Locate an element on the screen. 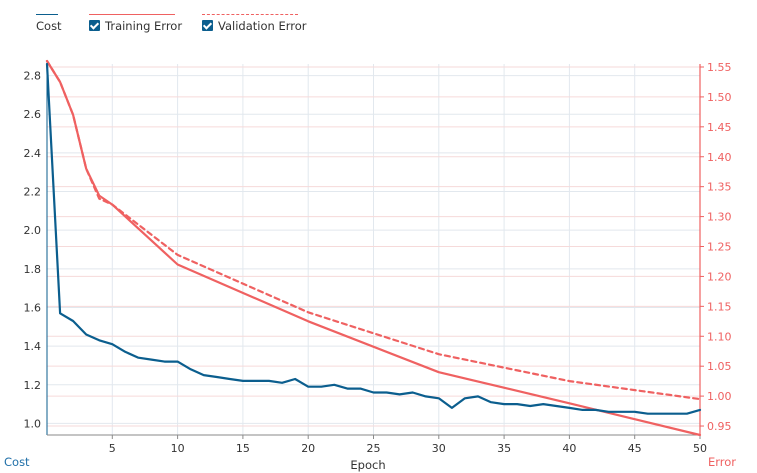 The image size is (757, 473). y-left-tick-label: 1.0 is located at coordinates (33, 423).